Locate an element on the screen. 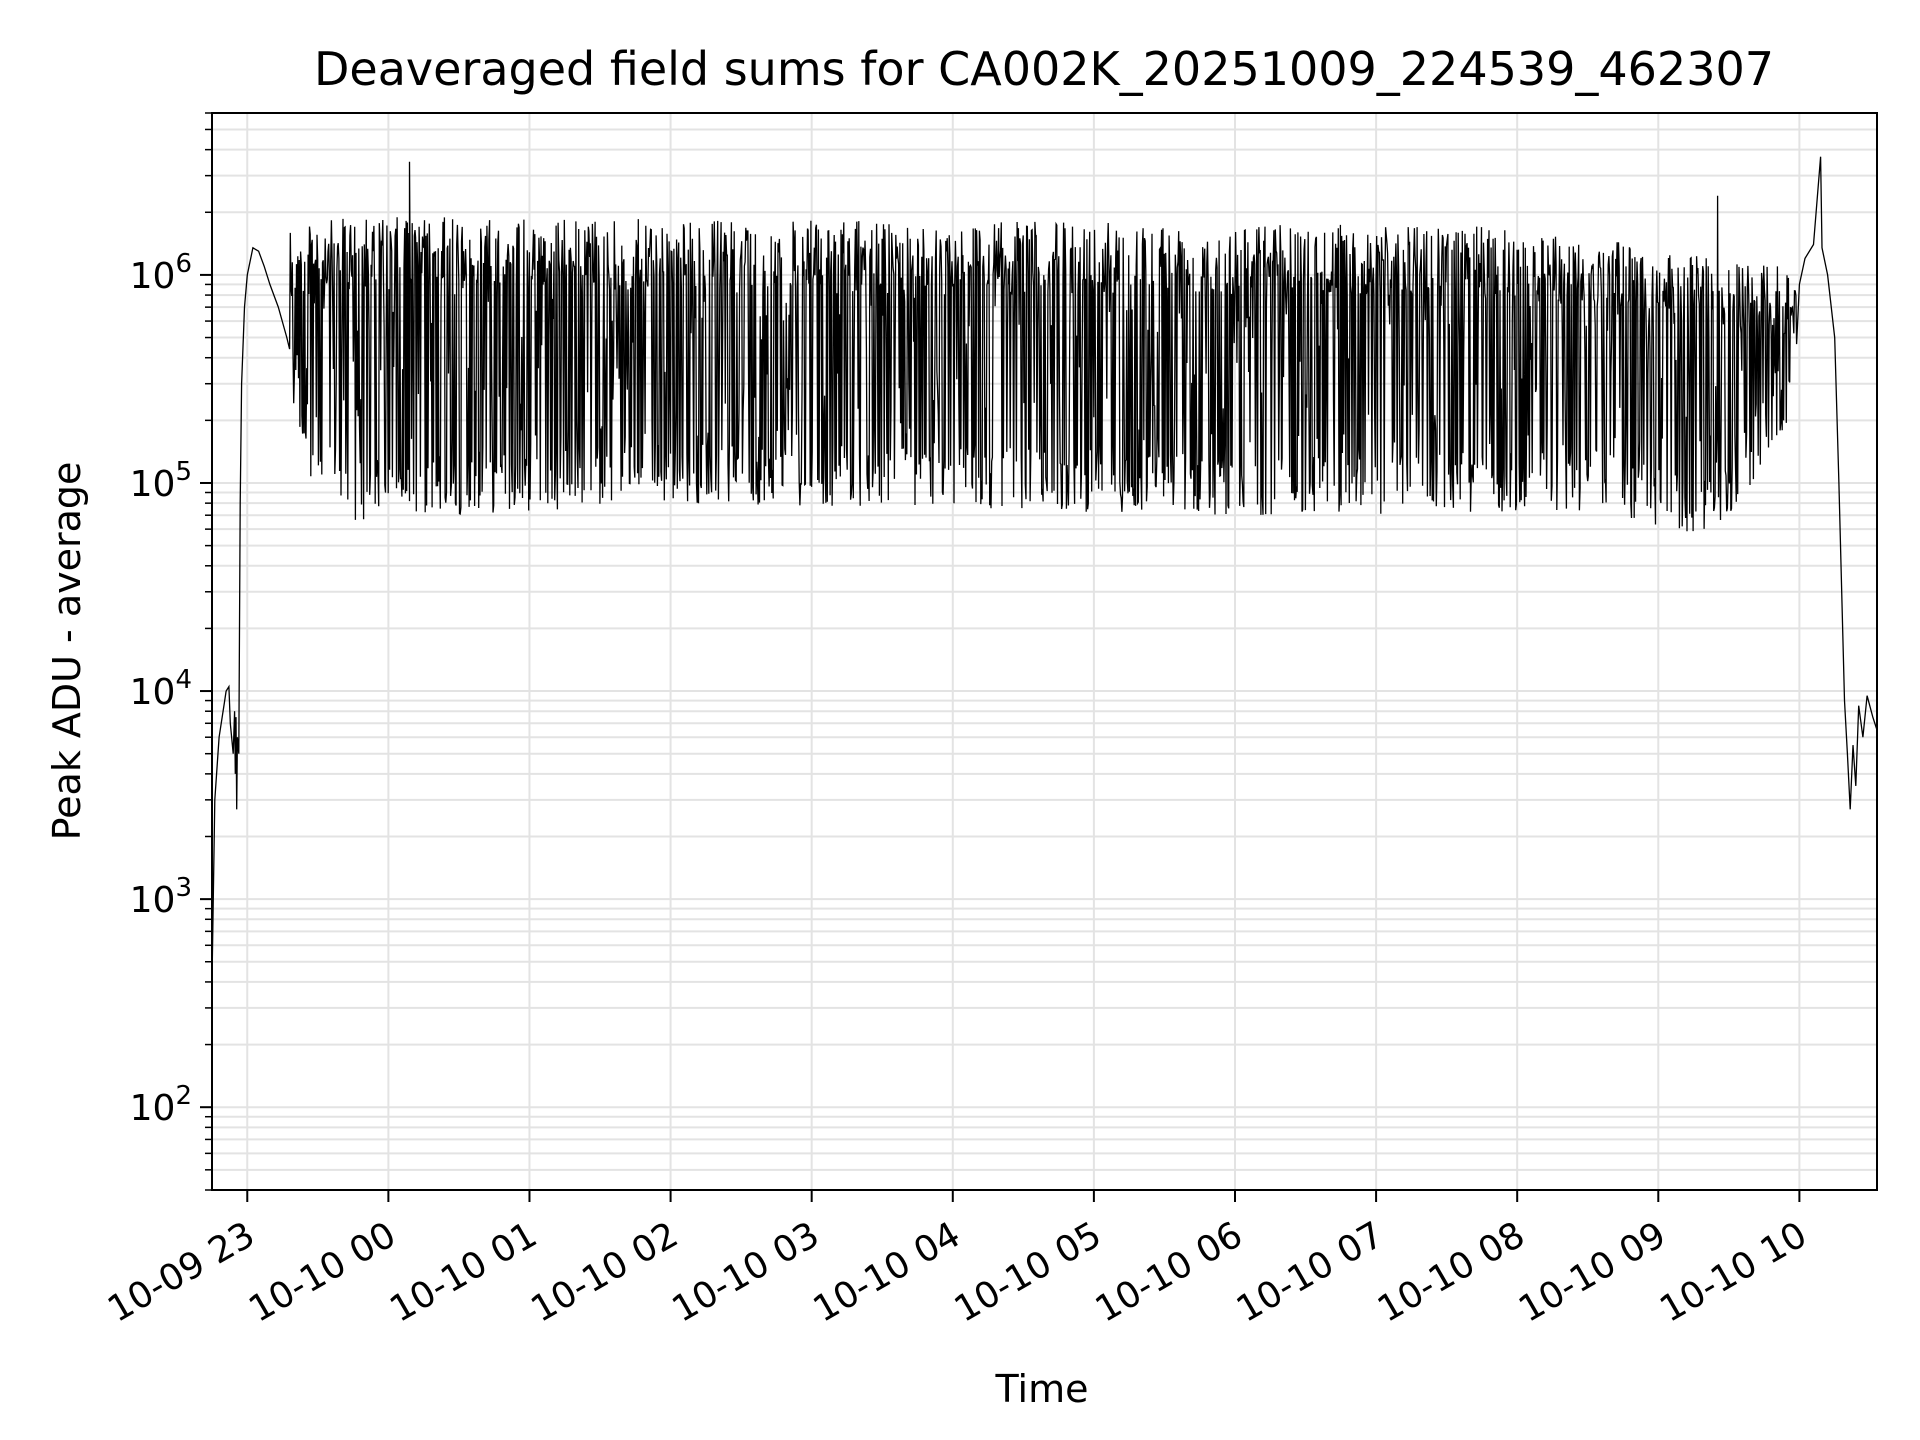 The width and height of the screenshot is (1920, 1440). y-tick-label: 10² is located at coordinates (161, 1105).